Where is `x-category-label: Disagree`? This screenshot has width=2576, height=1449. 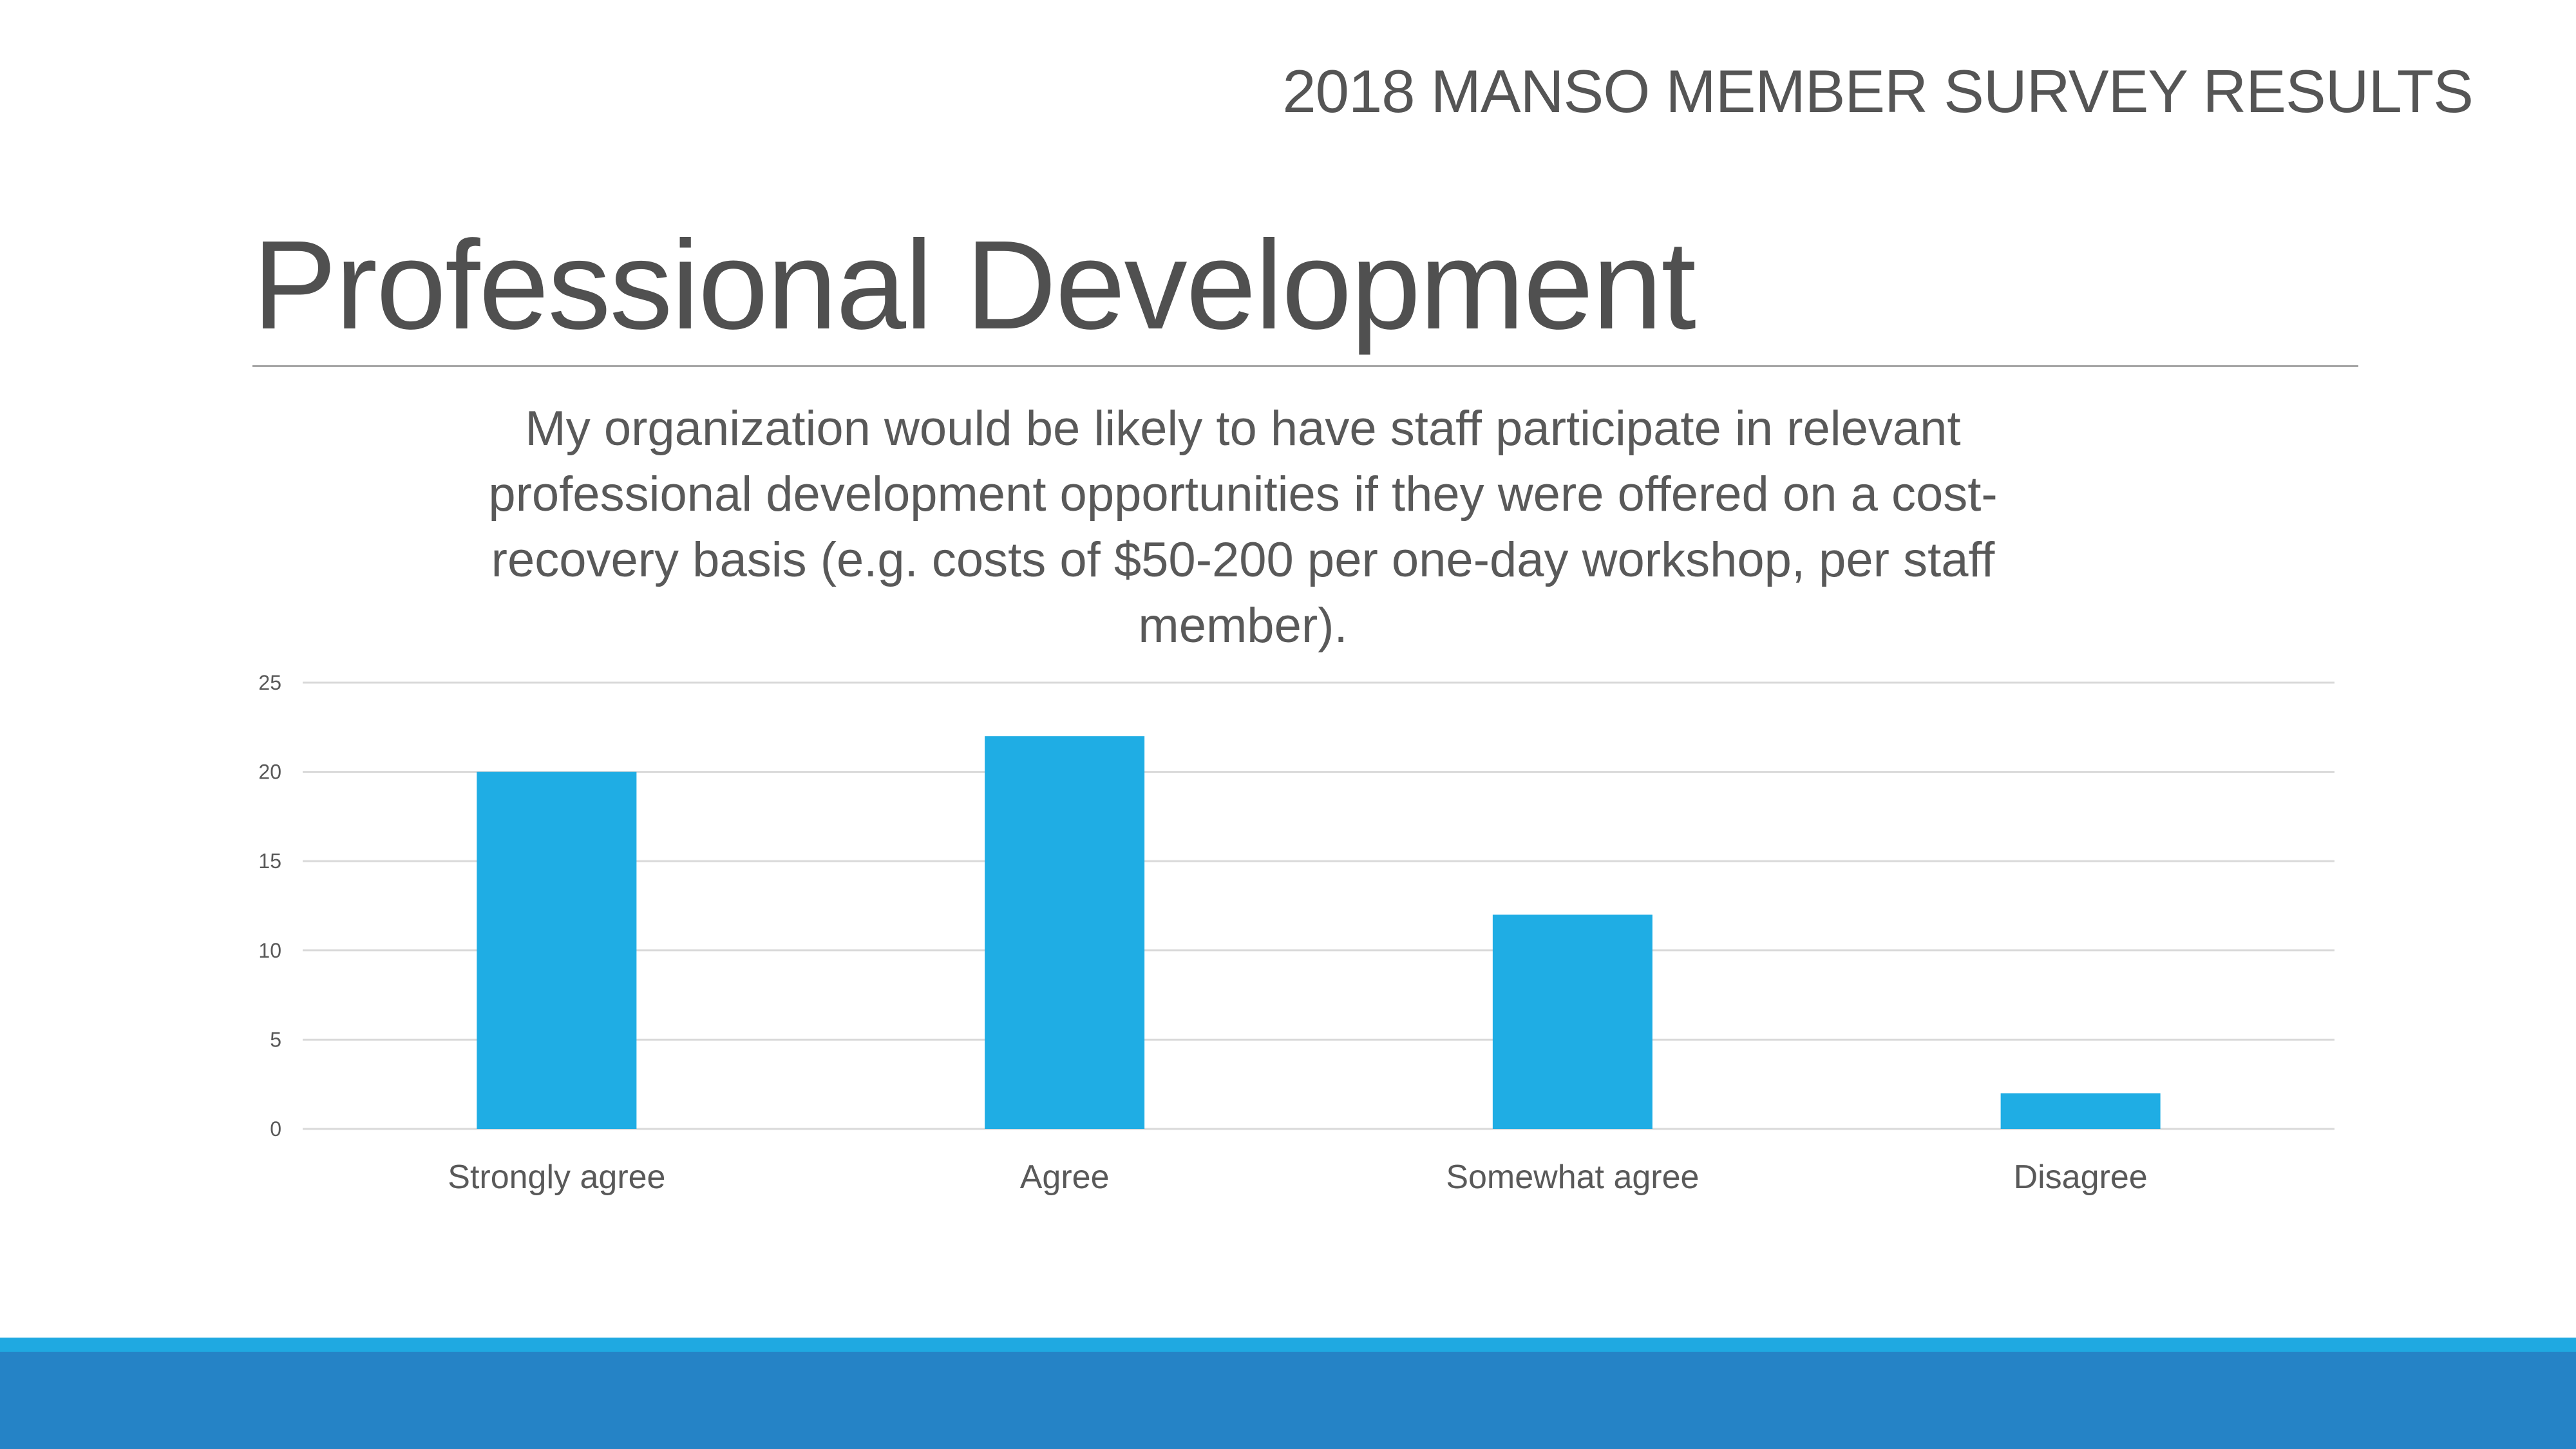 x-category-label: Disagree is located at coordinates (2081, 1177).